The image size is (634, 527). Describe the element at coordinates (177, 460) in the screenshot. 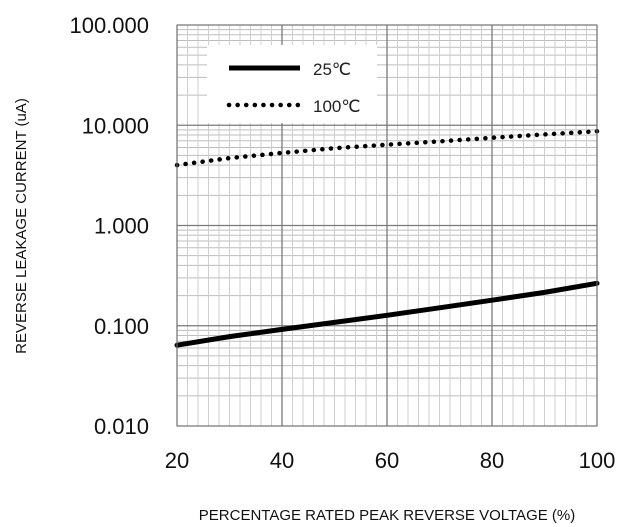

I see `x-tick-label: 20` at that location.